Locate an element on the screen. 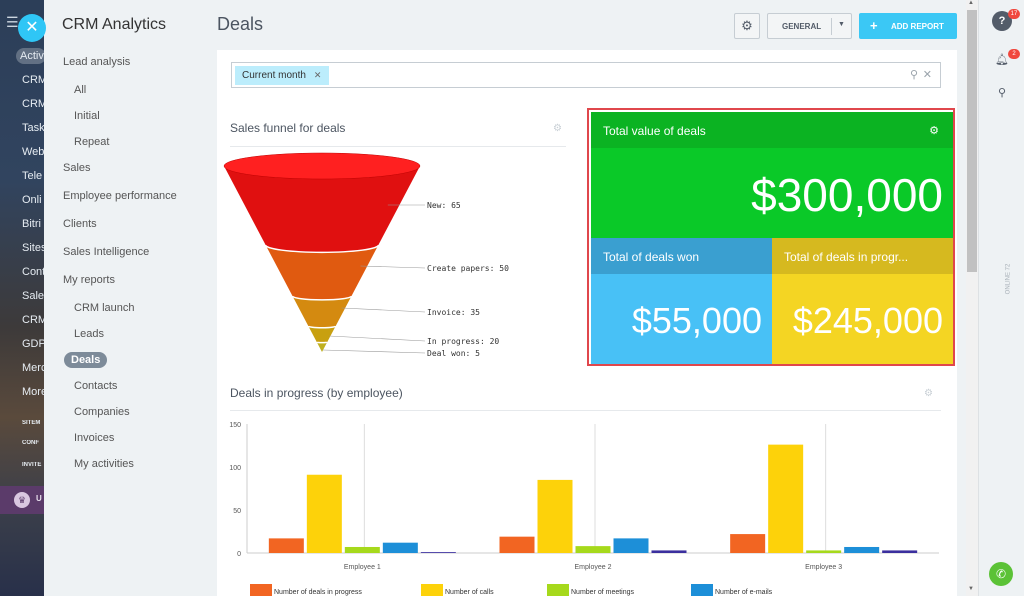  nav-item-deals: Deals is located at coordinates (86, 360).